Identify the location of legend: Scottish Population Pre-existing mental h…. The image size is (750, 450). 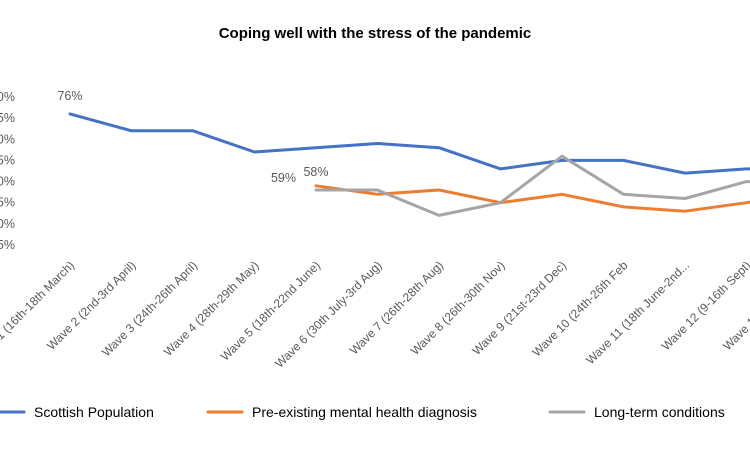
(362, 412).